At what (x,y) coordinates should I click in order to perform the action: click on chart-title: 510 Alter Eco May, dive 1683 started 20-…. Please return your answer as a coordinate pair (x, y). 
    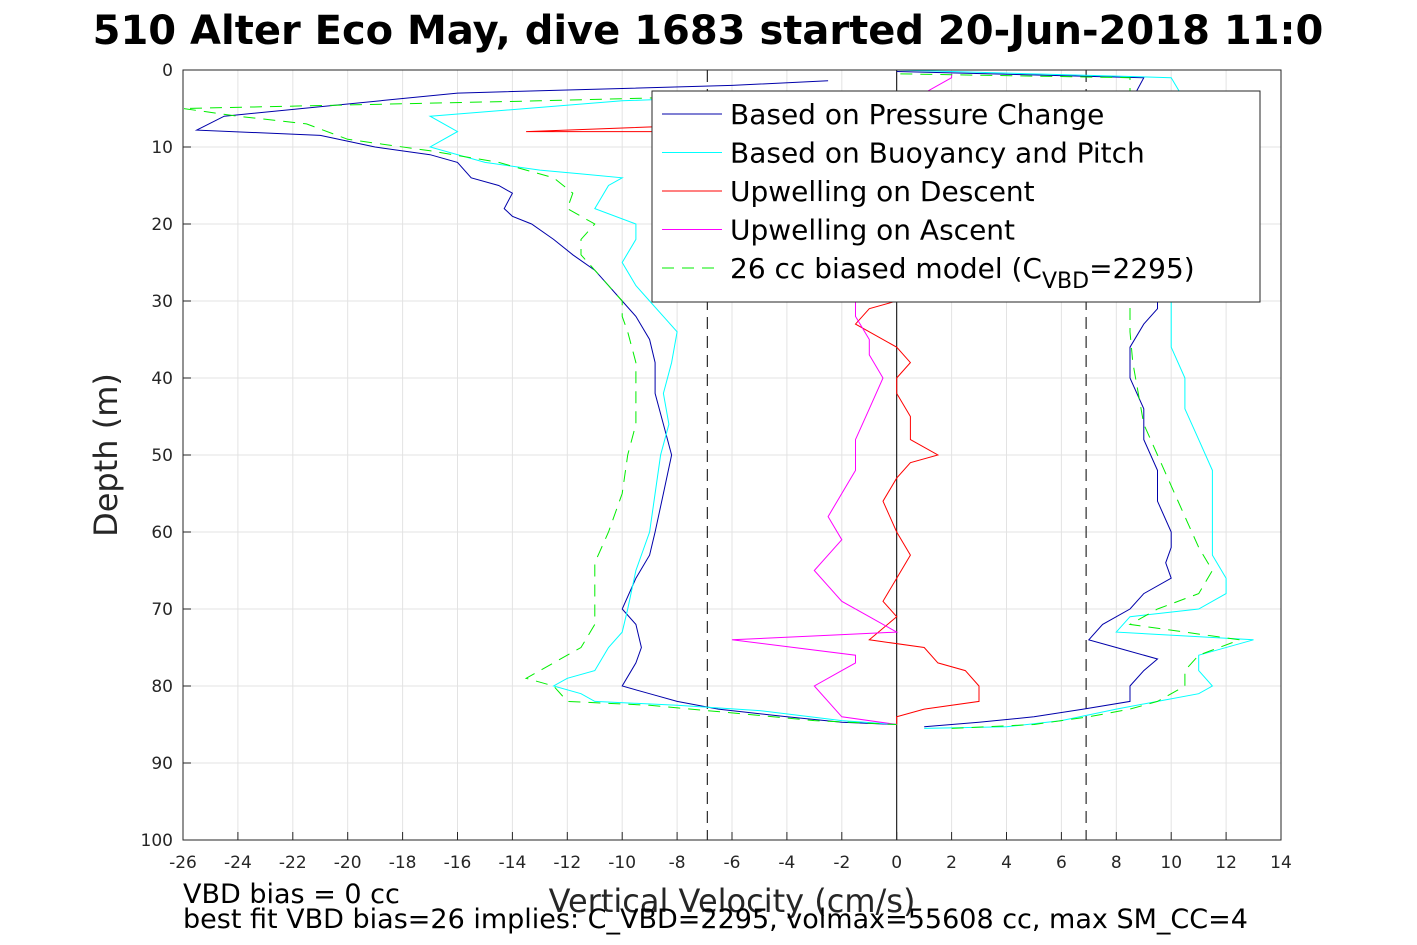
    Looking at the image, I should click on (708, 31).